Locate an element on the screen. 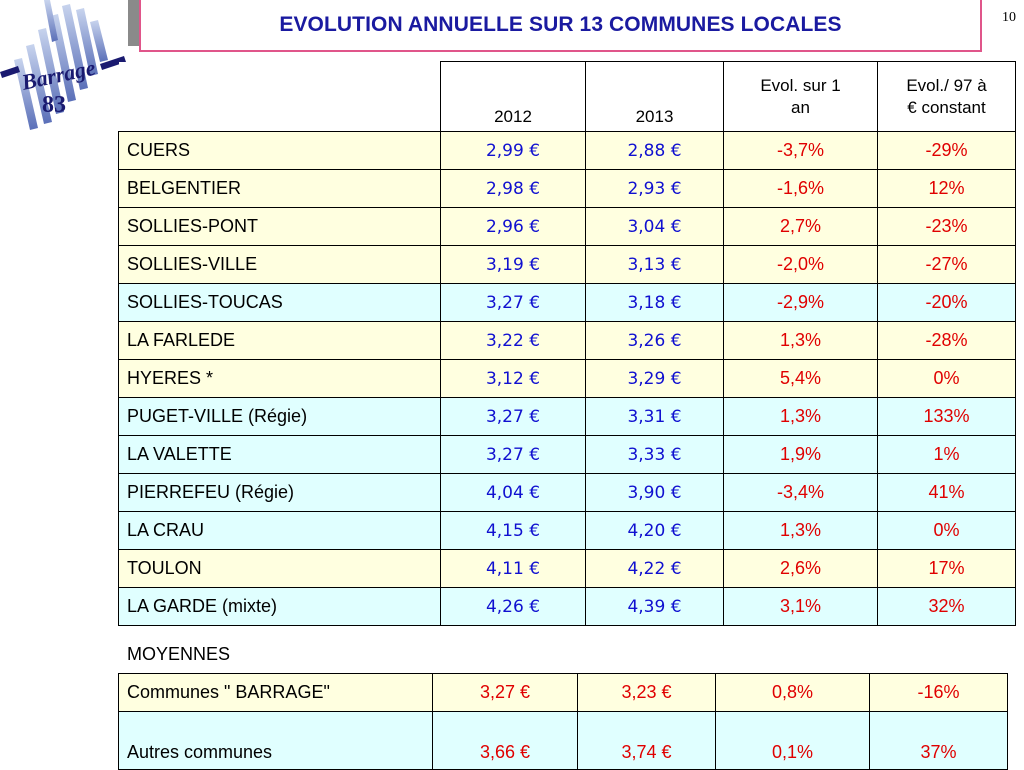  evol-1-year-cell: 5,4% is located at coordinates (800, 378).